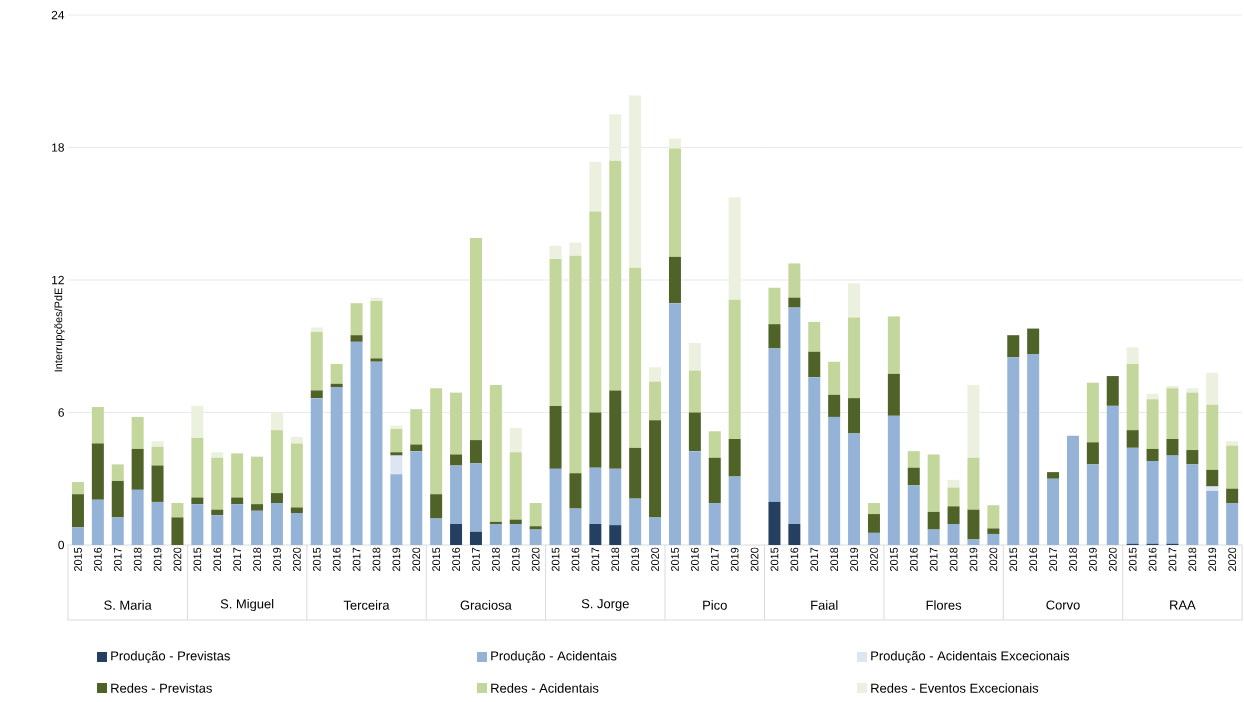 This screenshot has height=702, width=1244. What do you see at coordinates (993, 559) in the screenshot?
I see `x-tick-label: 2020` at bounding box center [993, 559].